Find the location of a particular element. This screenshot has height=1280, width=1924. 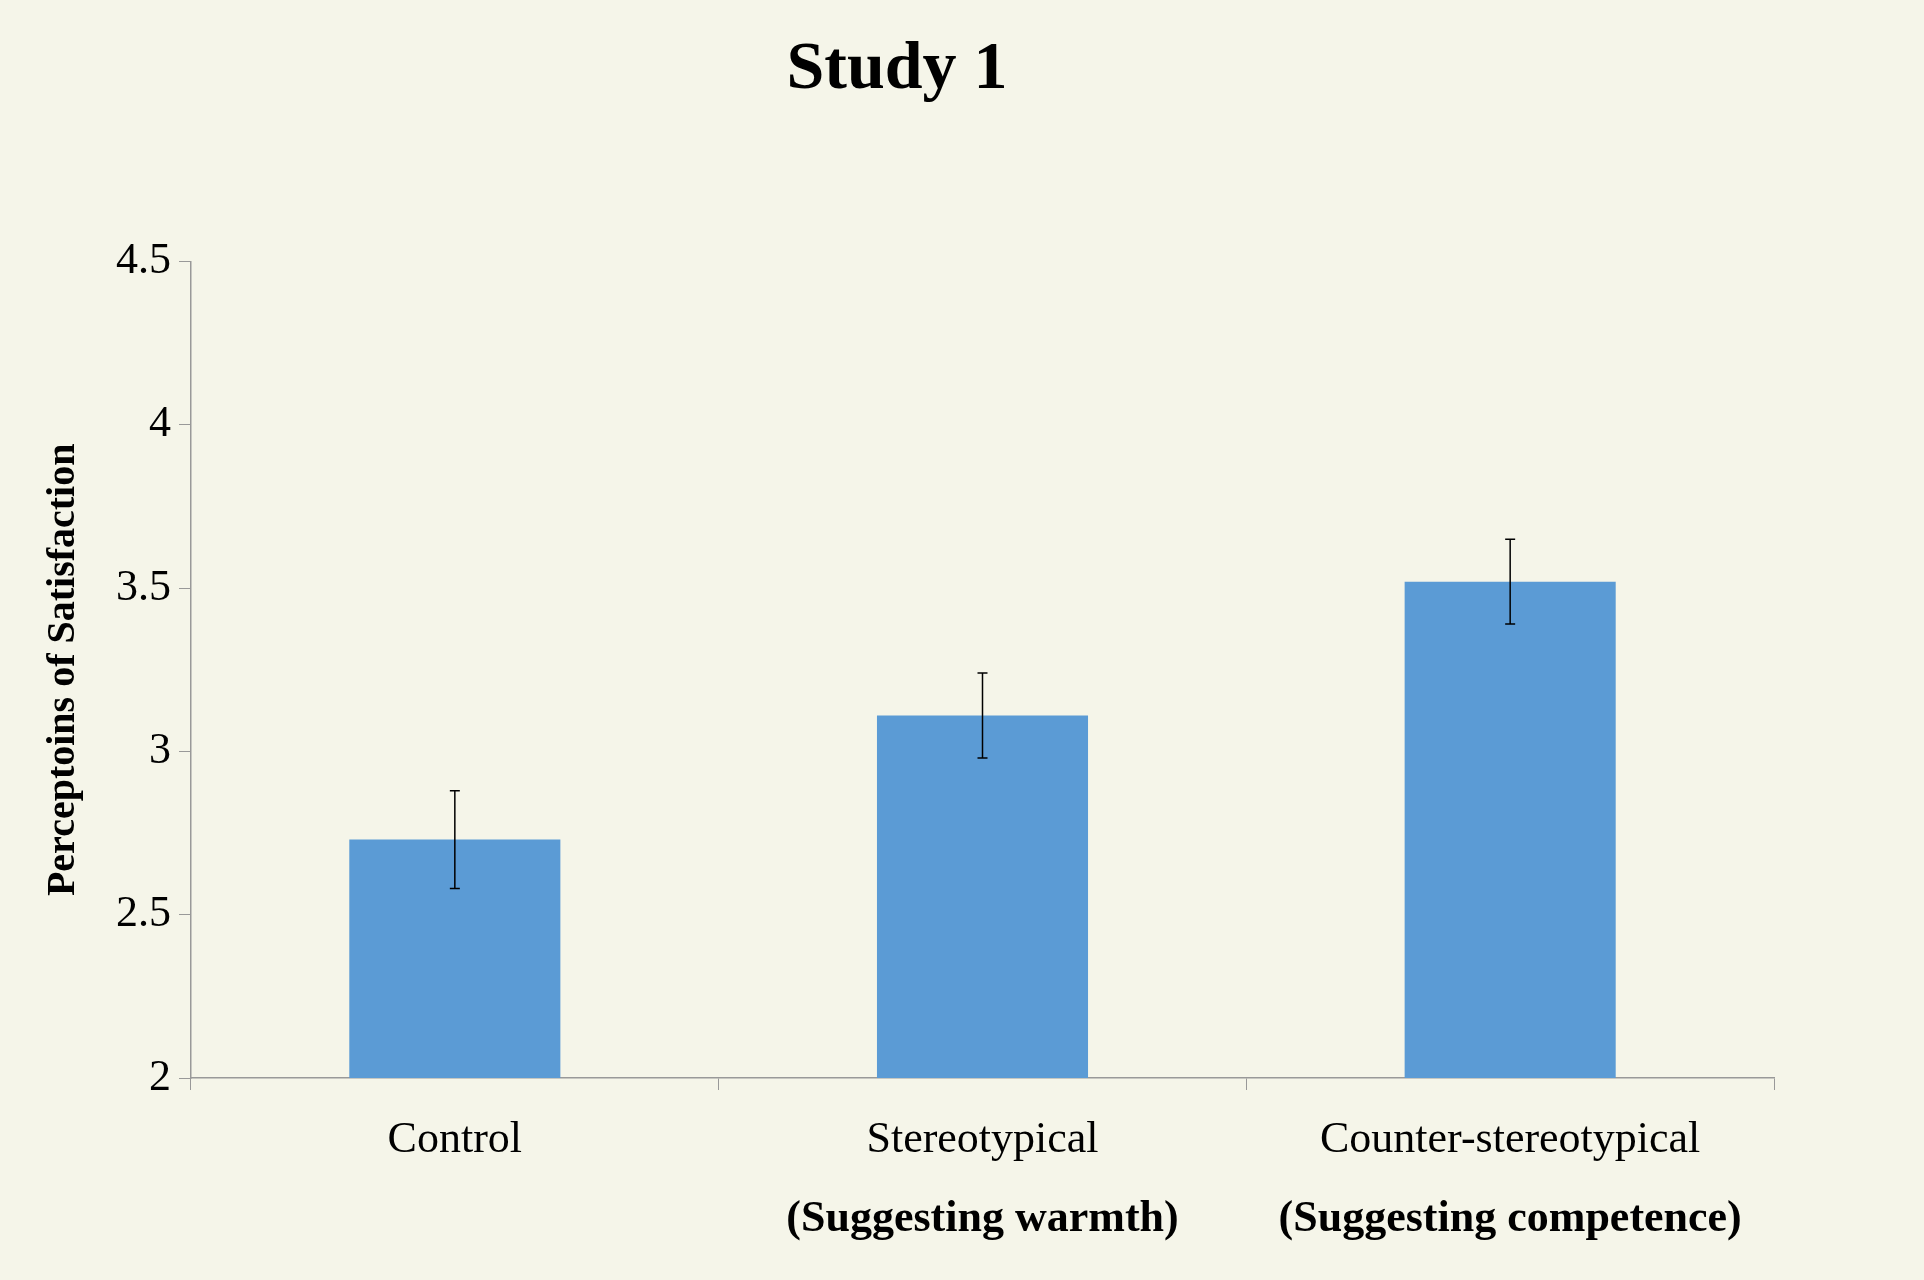

y-tick-label: 3 is located at coordinates (160, 748).